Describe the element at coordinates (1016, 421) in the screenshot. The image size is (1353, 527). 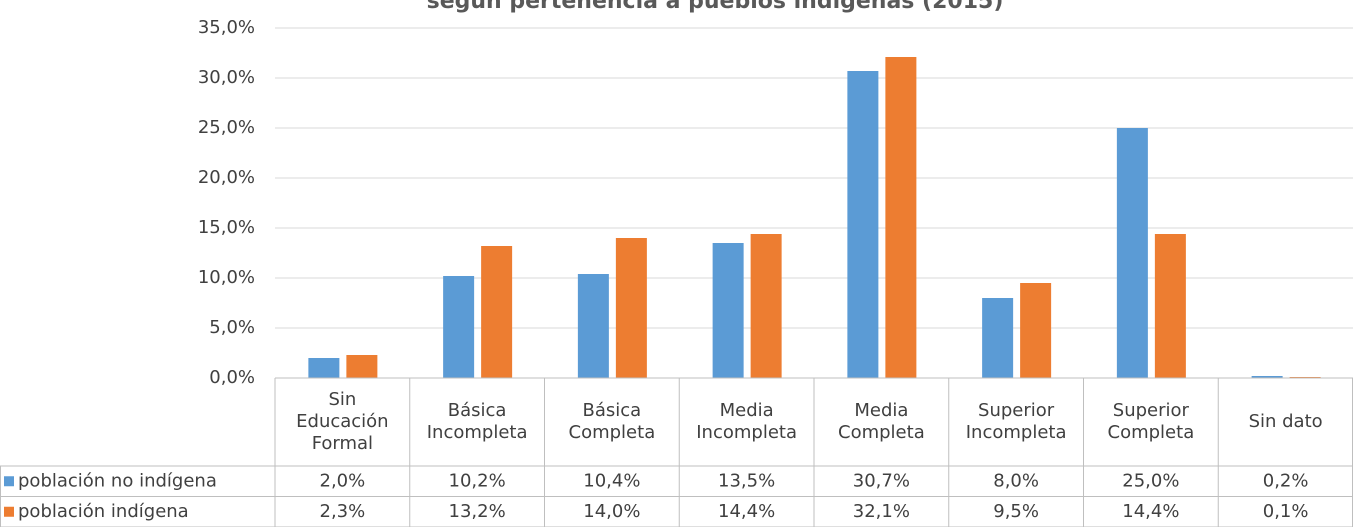
I see `x-tick-label: Superior Incompleta` at that location.